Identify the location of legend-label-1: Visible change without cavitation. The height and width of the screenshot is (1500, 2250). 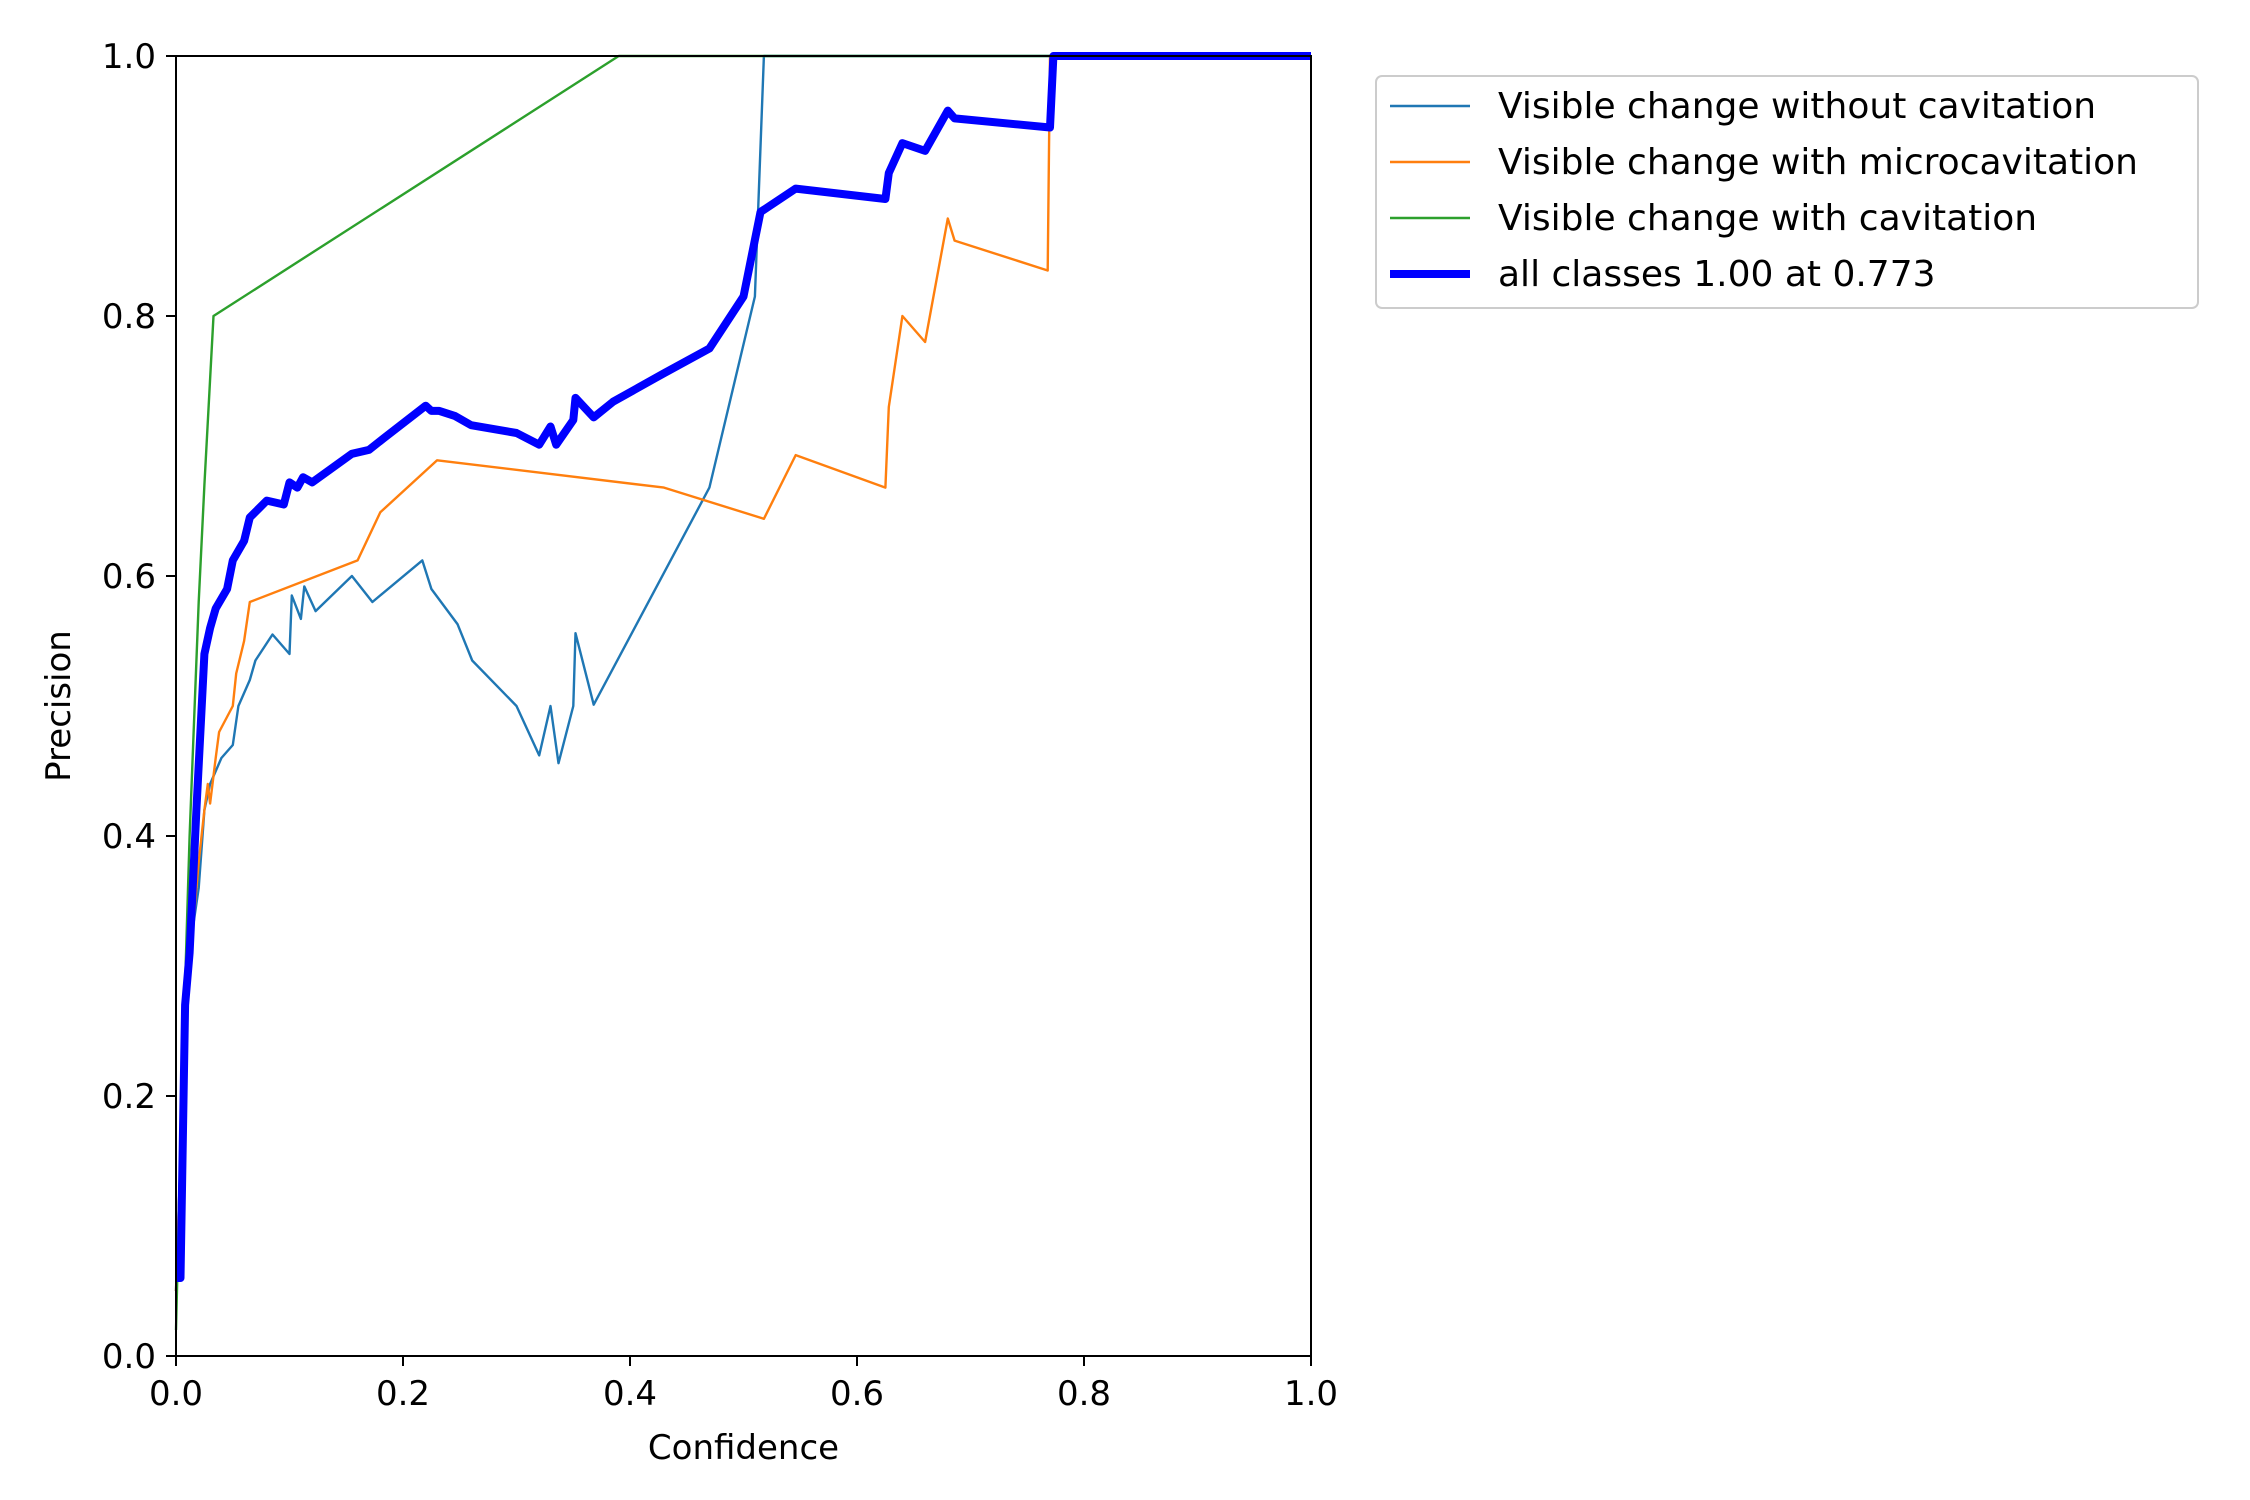
(1797, 106).